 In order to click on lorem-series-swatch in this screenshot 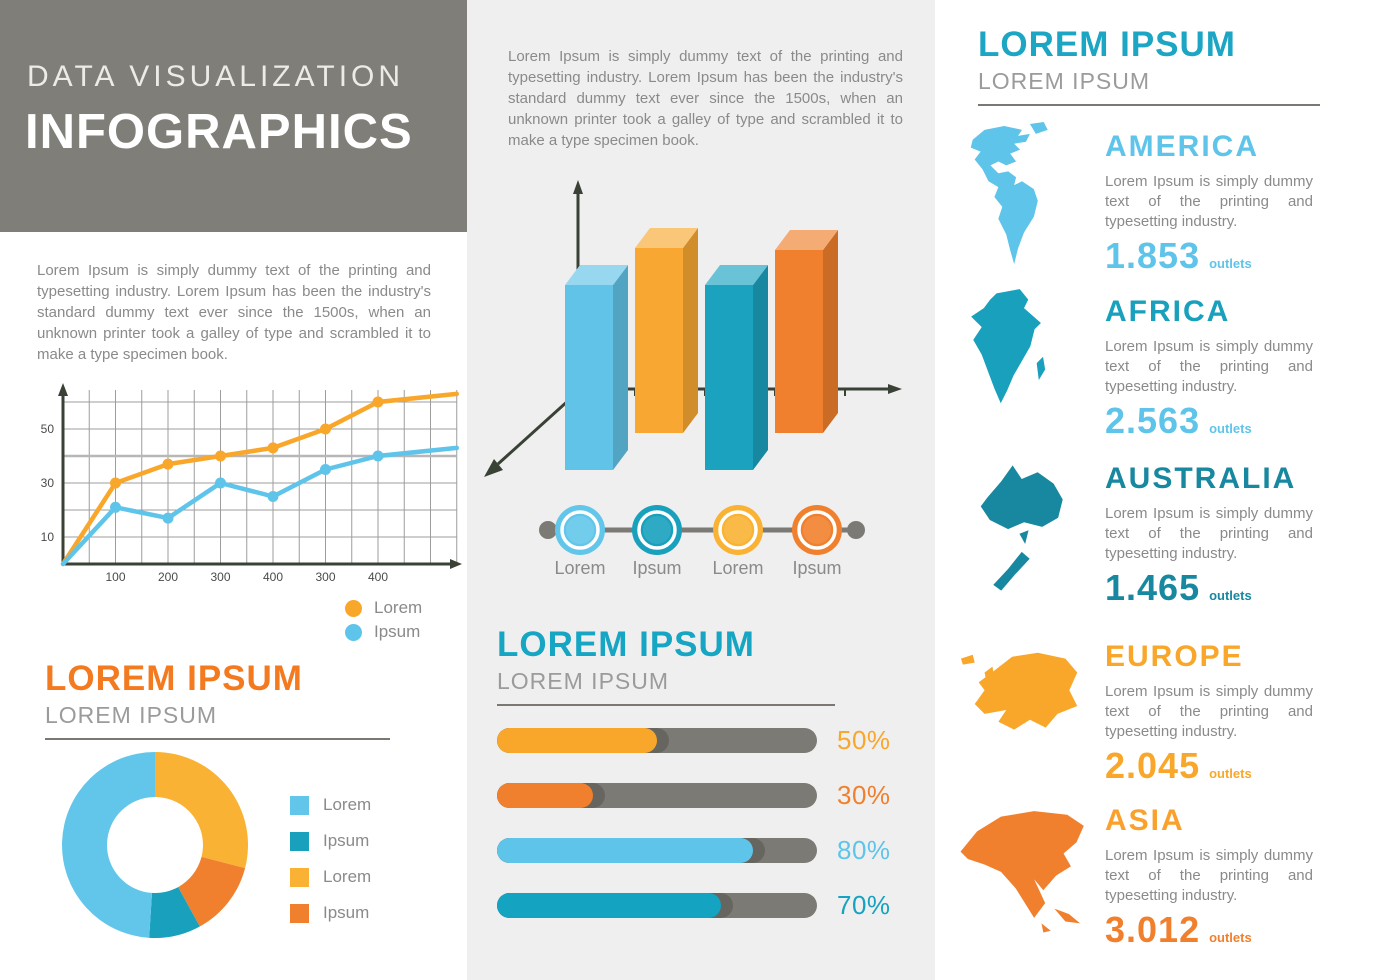, I will do `click(353, 608)`.